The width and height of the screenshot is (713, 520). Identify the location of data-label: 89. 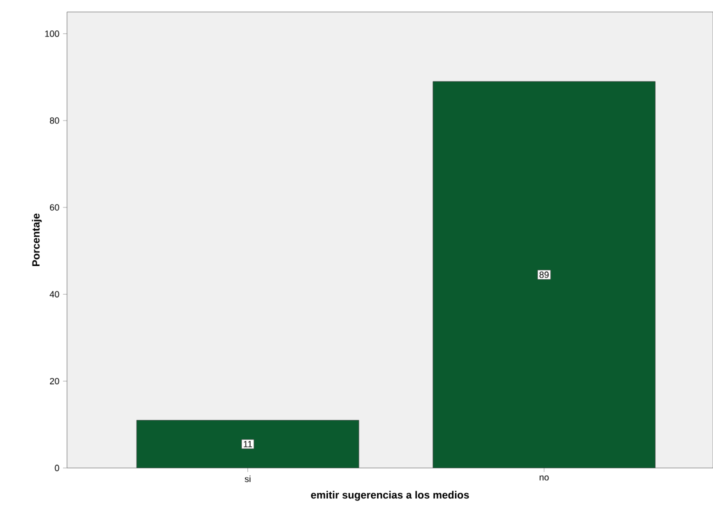
(544, 275).